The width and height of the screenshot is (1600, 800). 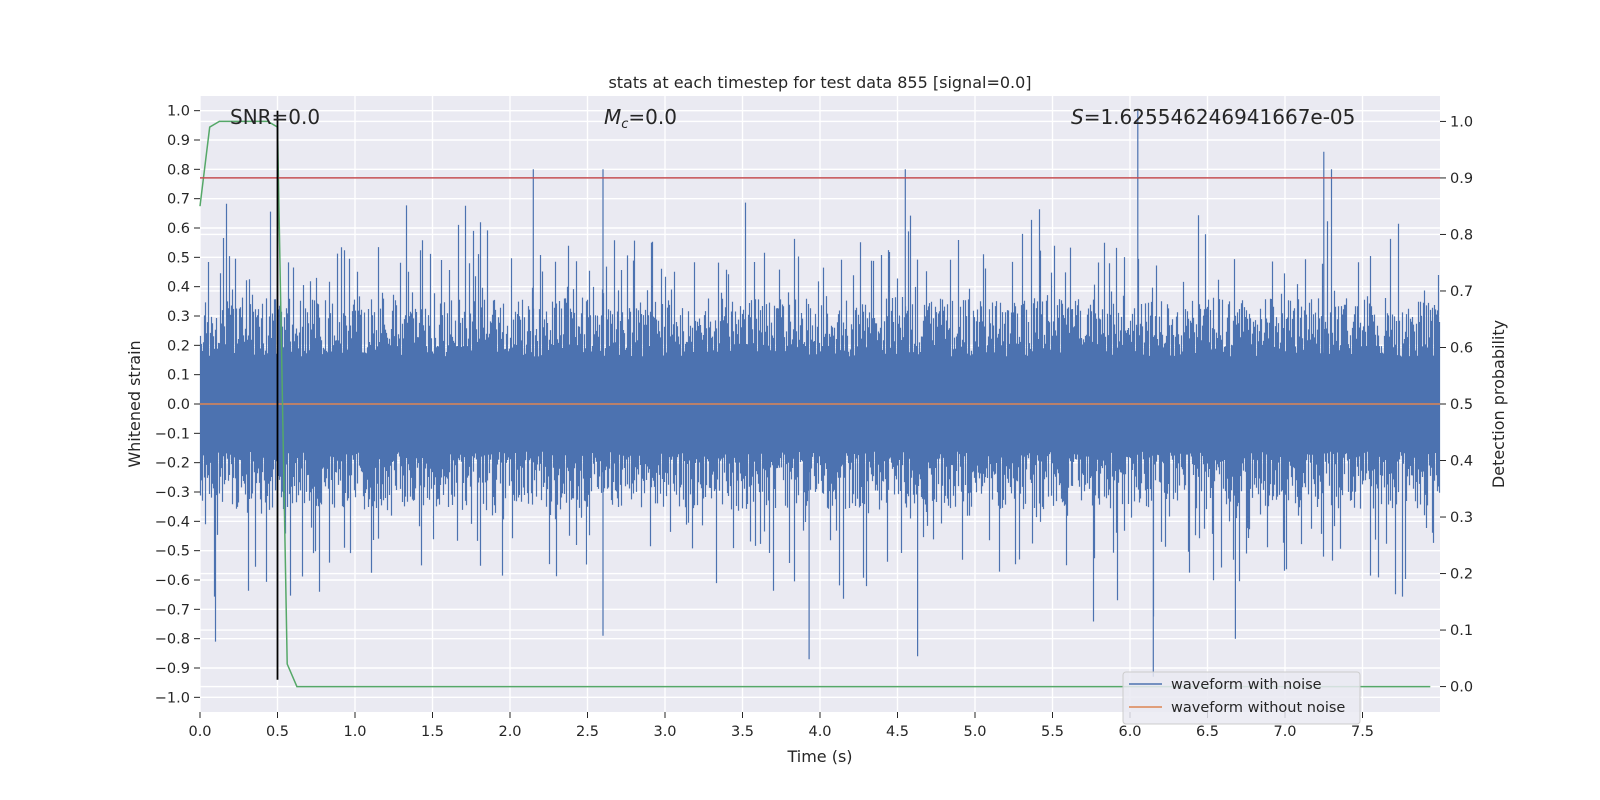 I want to click on y-tick-label-right: 0.4, so click(x=1461, y=462).